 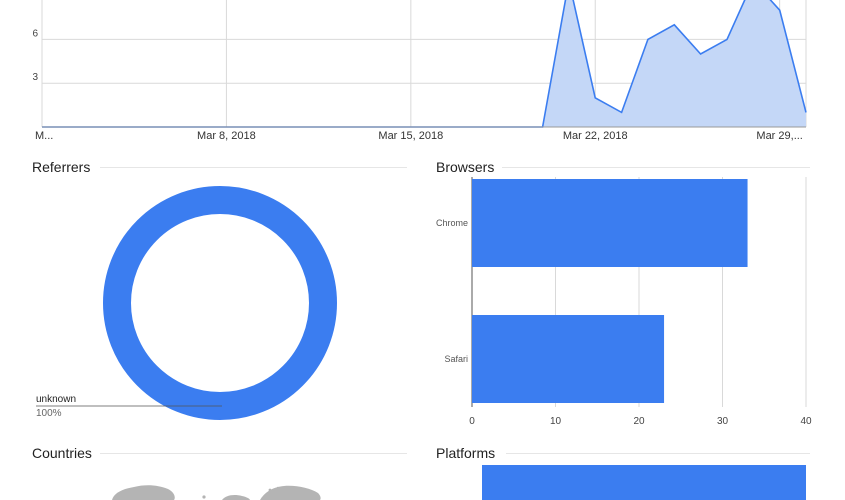 What do you see at coordinates (658, 453) in the screenshot?
I see `platforms-title-rule` at bounding box center [658, 453].